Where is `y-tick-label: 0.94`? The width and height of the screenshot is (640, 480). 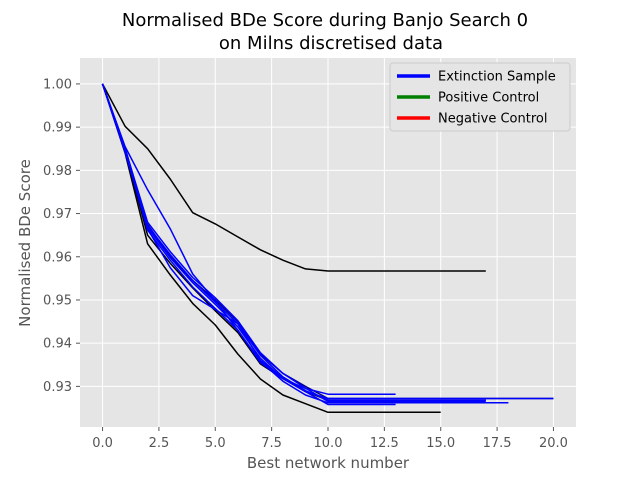
y-tick-label: 0.94 is located at coordinates (57, 344).